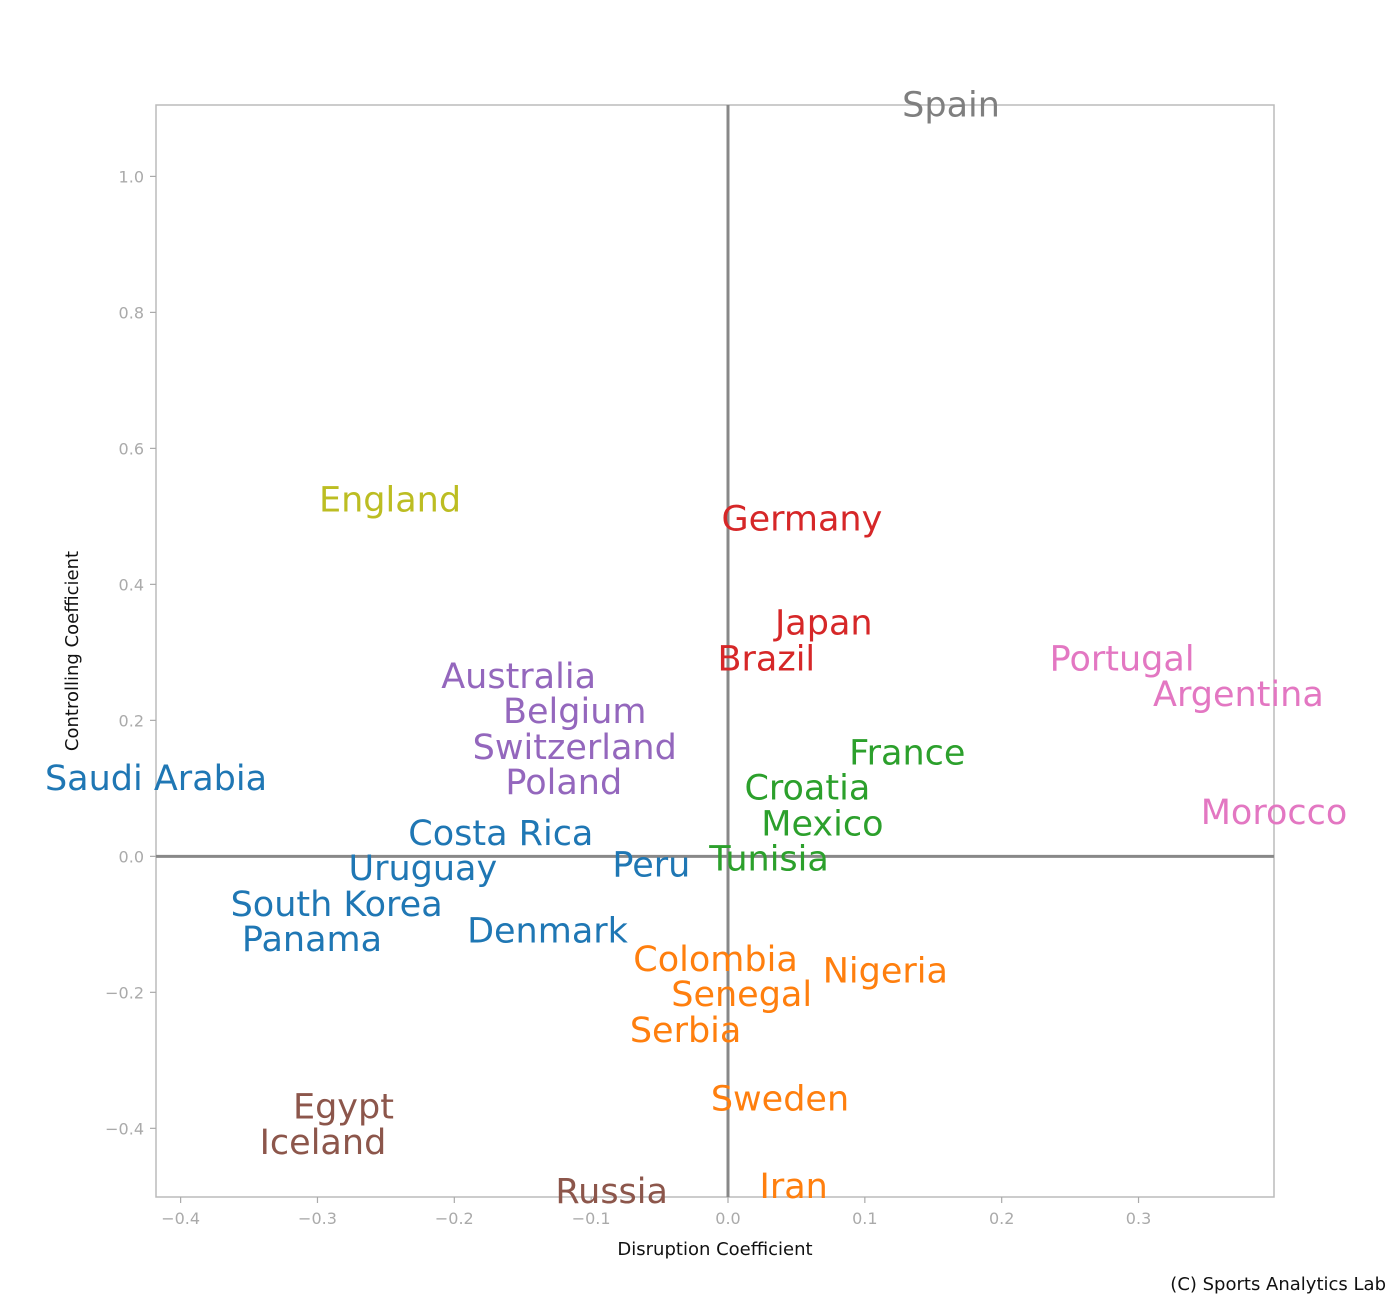  What do you see at coordinates (1122, 659) in the screenshot?
I see `point-label-portugal: Portugal` at bounding box center [1122, 659].